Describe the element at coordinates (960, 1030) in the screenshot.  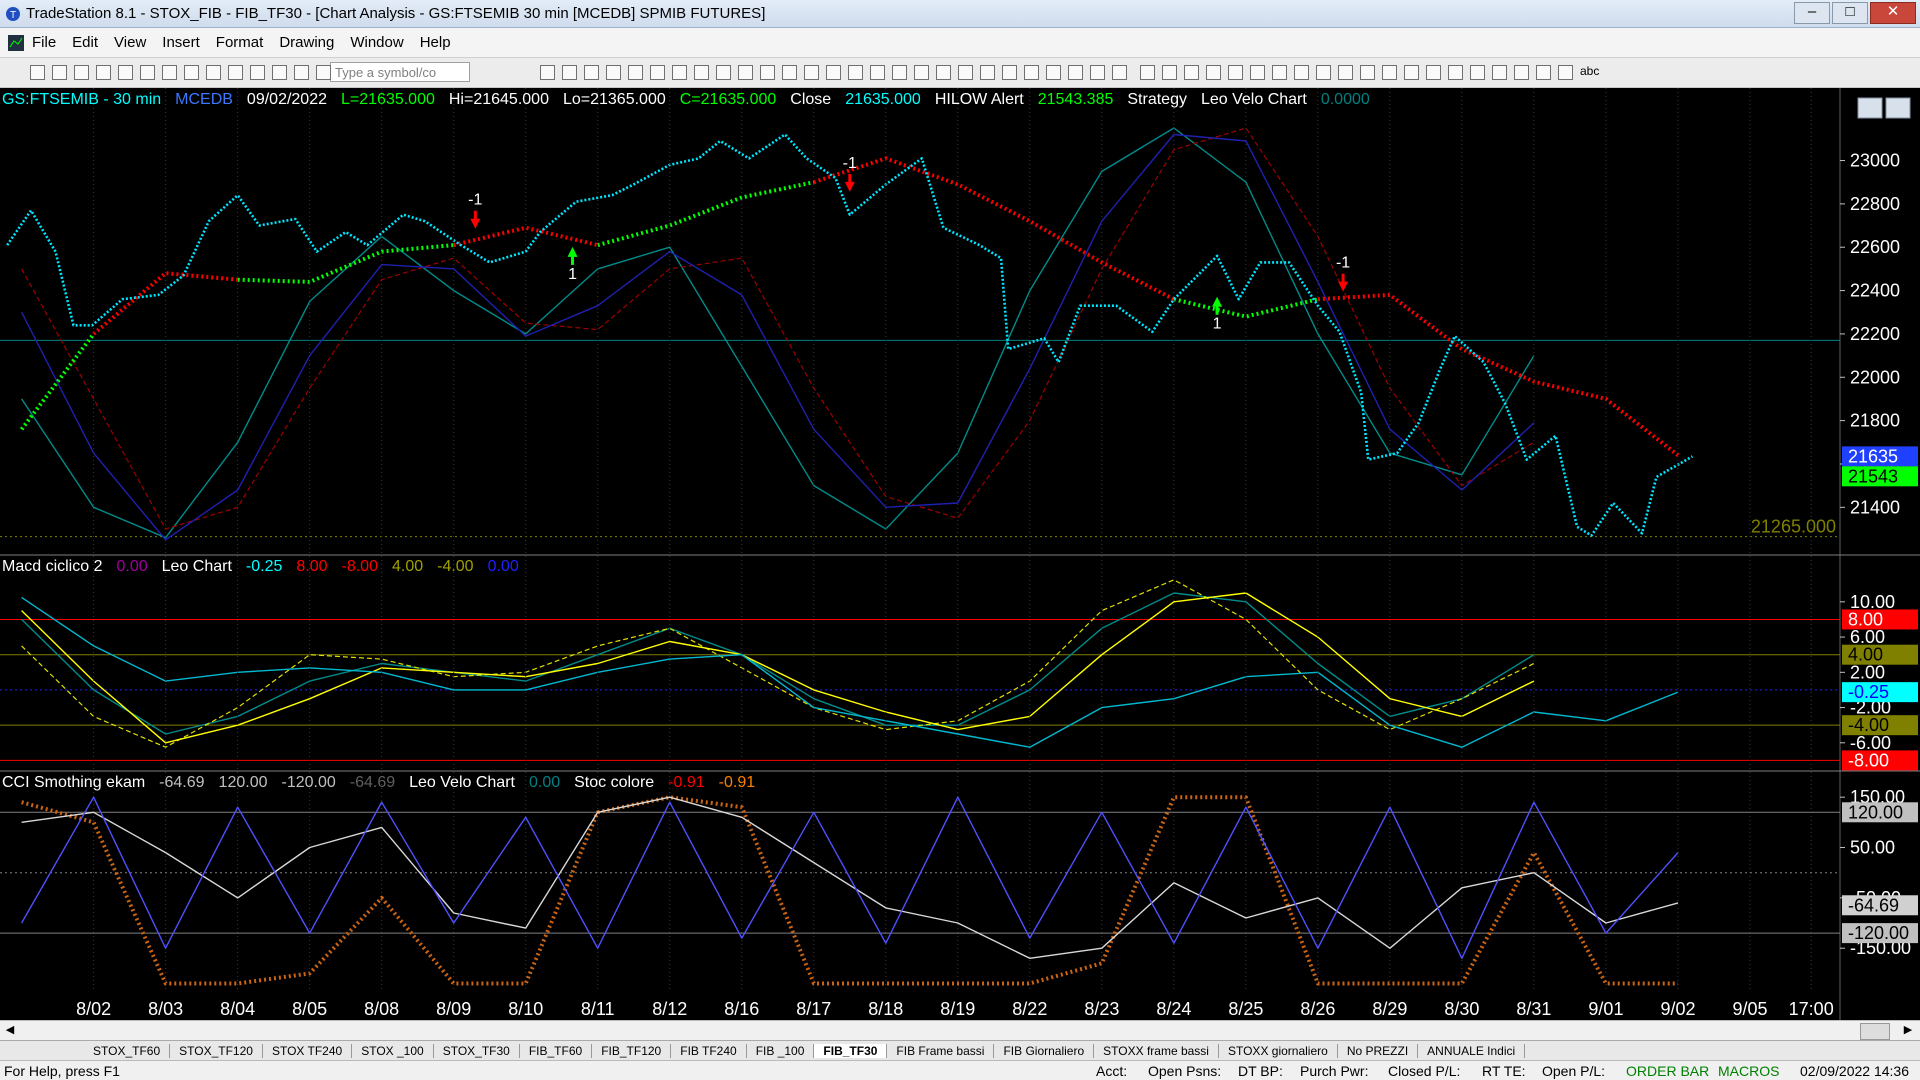
I see `scrollbar: ◀ ▶` at that location.